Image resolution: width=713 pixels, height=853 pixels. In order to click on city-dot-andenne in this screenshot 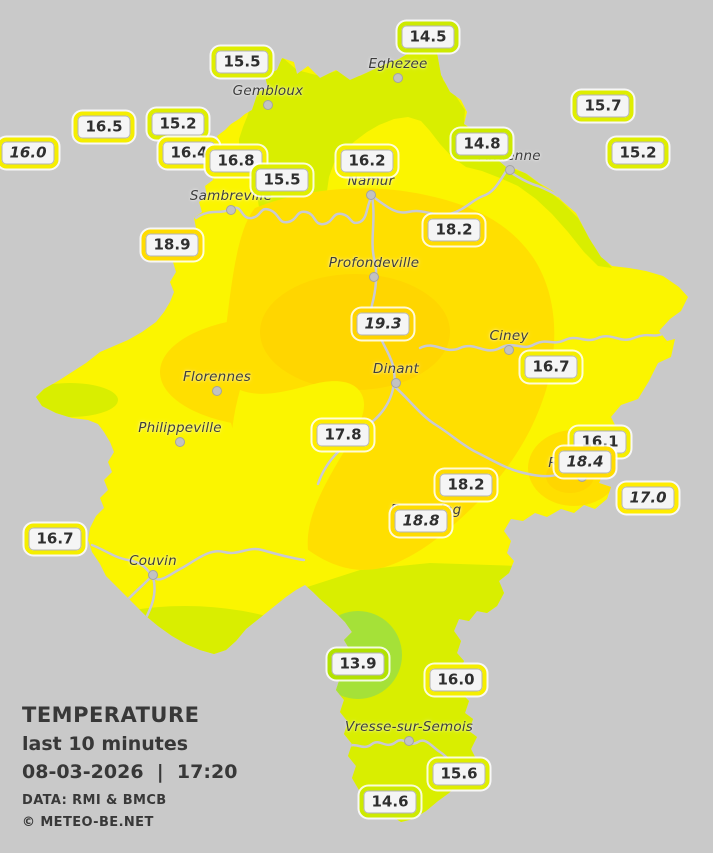, I will do `click(510, 170)`.